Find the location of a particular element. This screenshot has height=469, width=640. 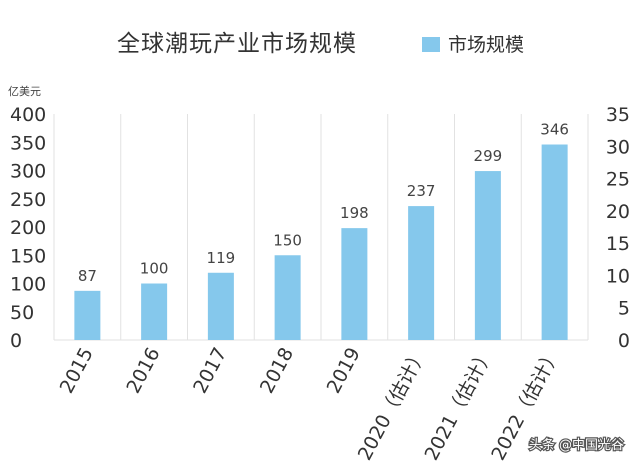

y-tick-label-left: 200 is located at coordinates (28, 228).